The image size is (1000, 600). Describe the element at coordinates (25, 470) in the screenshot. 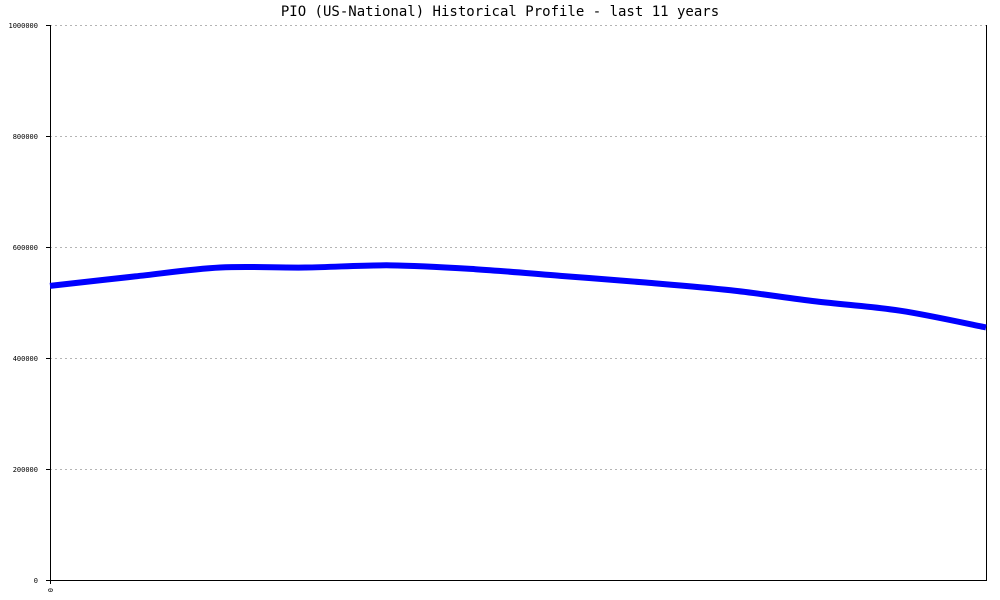

I see `y-tick-label: 200000` at that location.